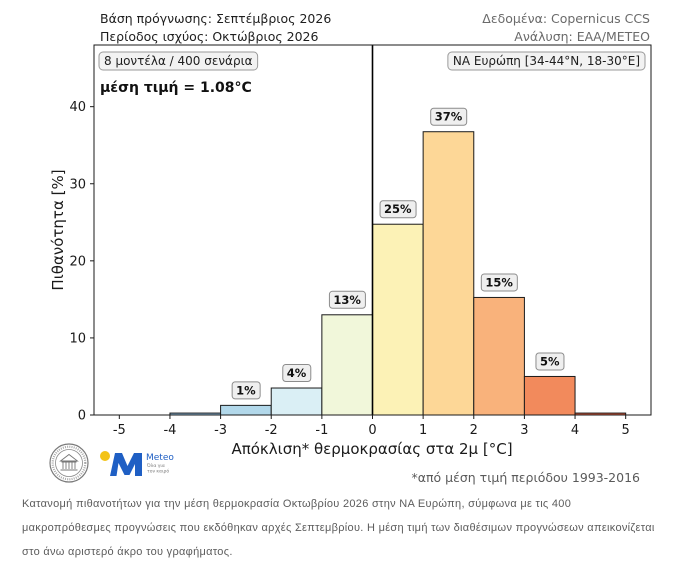 Image resolution: width=680 pixels, height=569 pixels. I want to click on y-axis-ticks: 0 10 20 30 40, so click(81, 262).